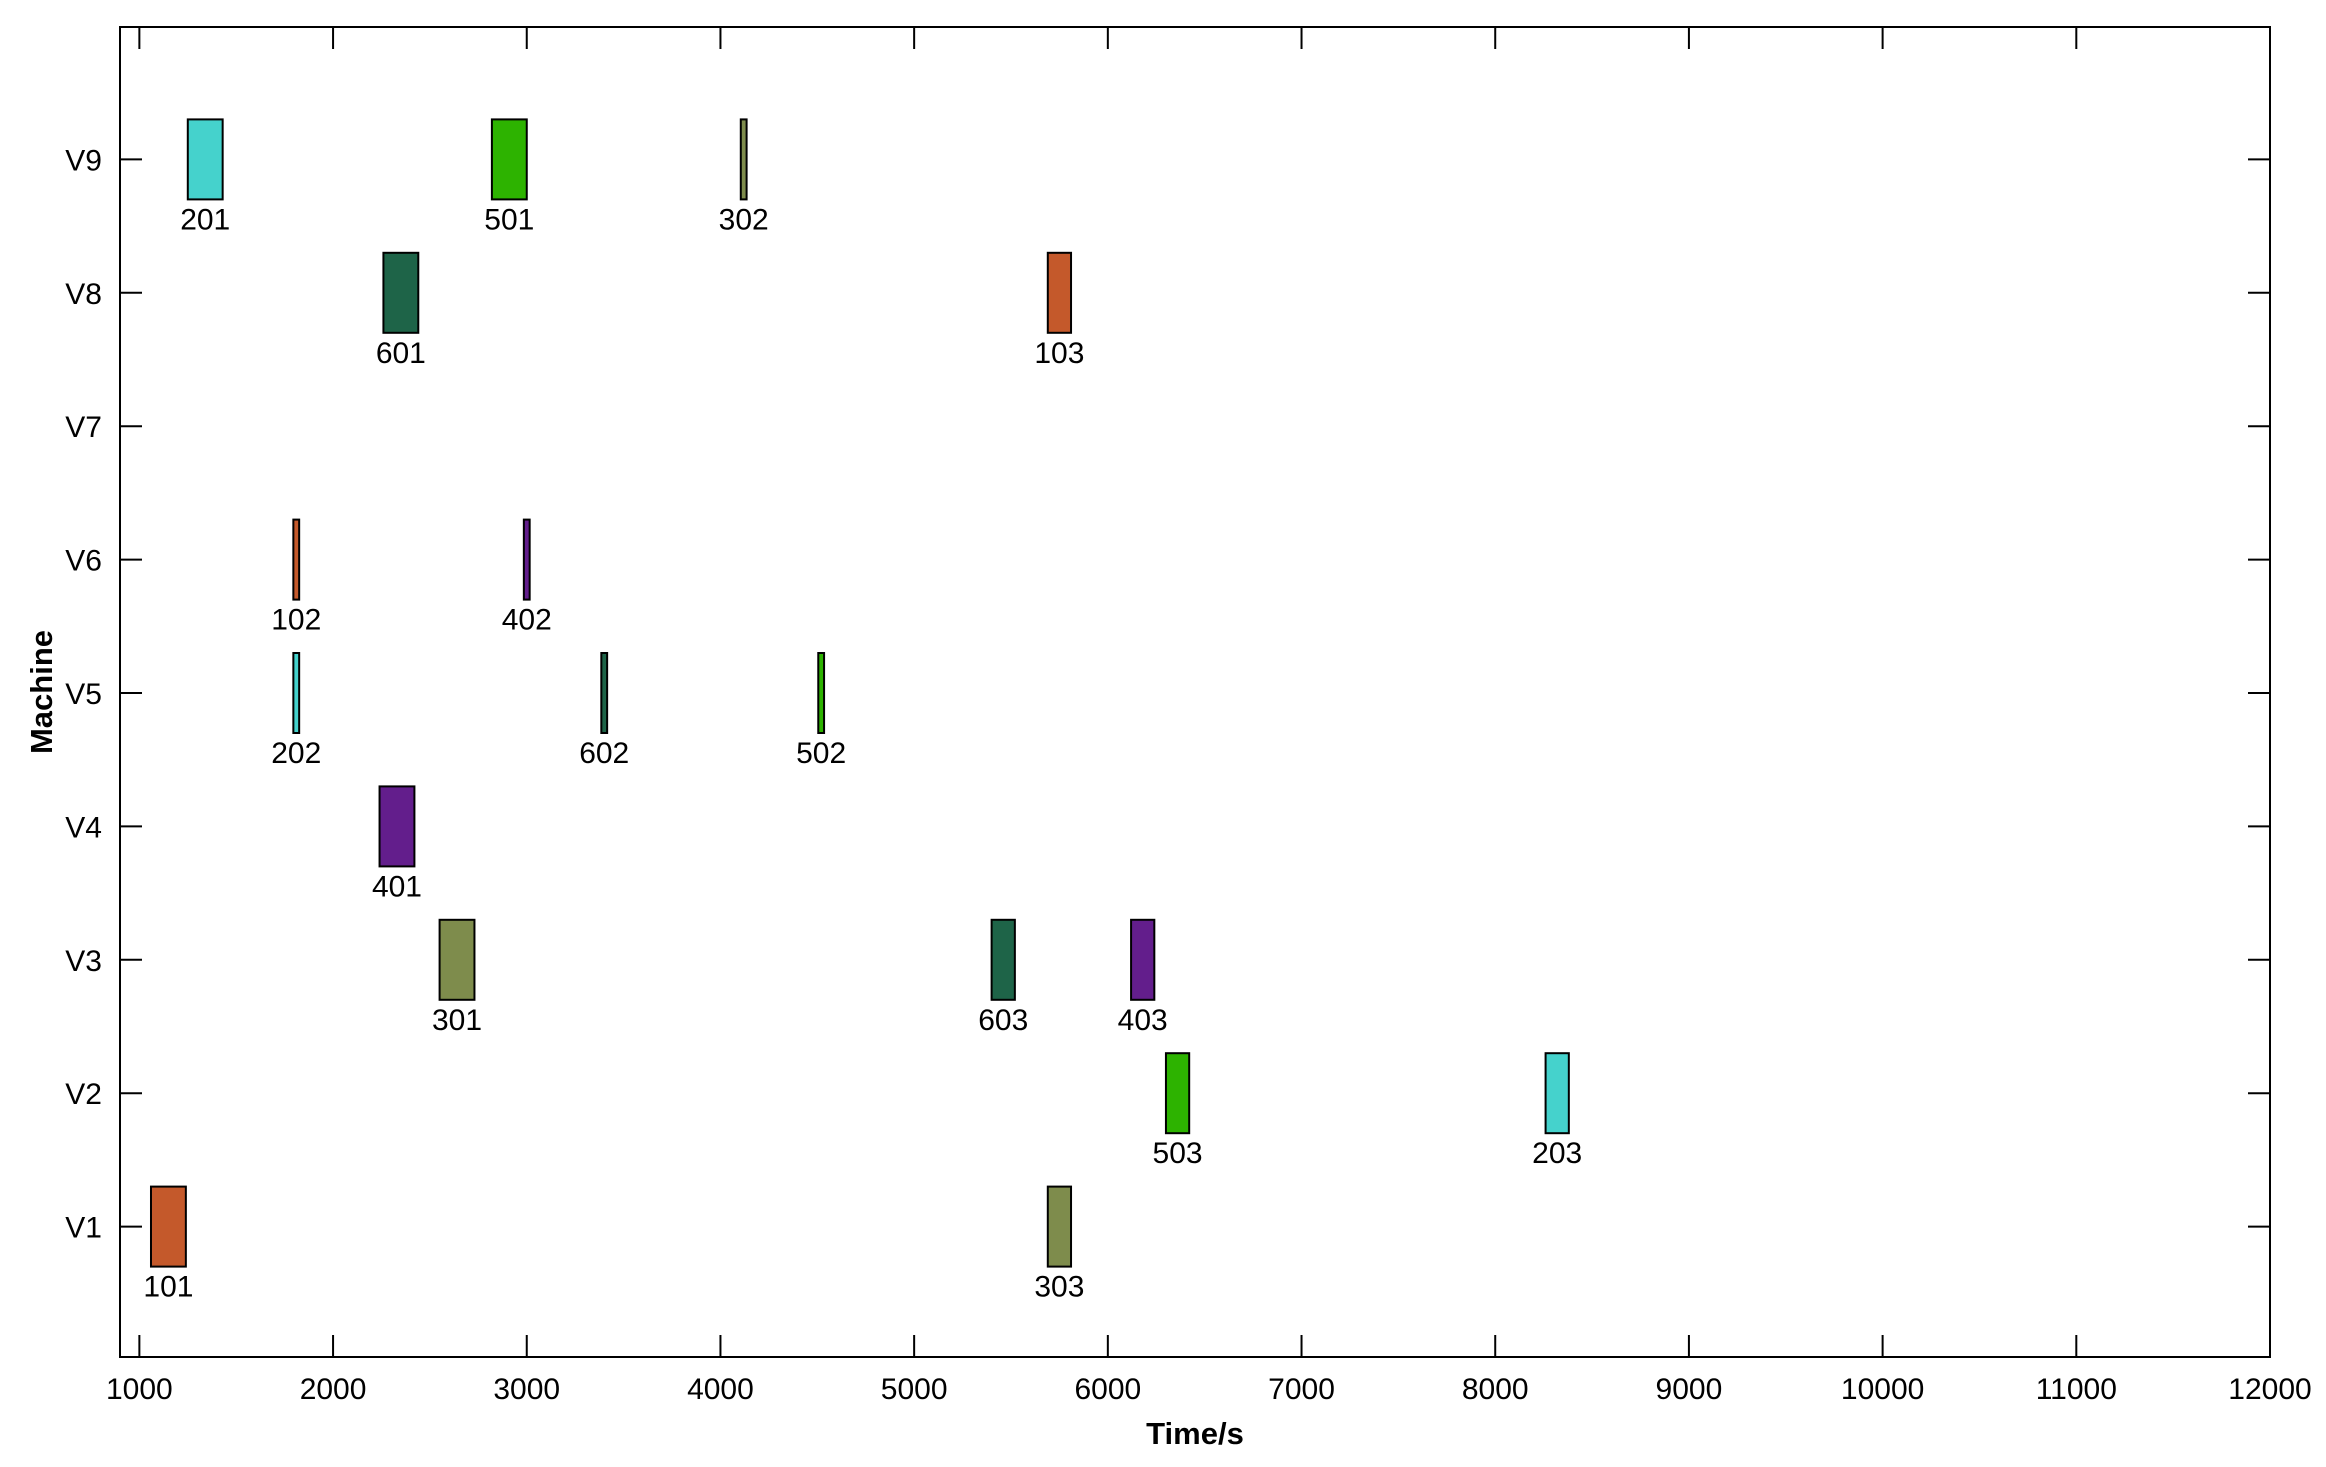 The image size is (2326, 1467). Describe the element at coordinates (83, 427) in the screenshot. I see `y-tick-label: V7` at that location.